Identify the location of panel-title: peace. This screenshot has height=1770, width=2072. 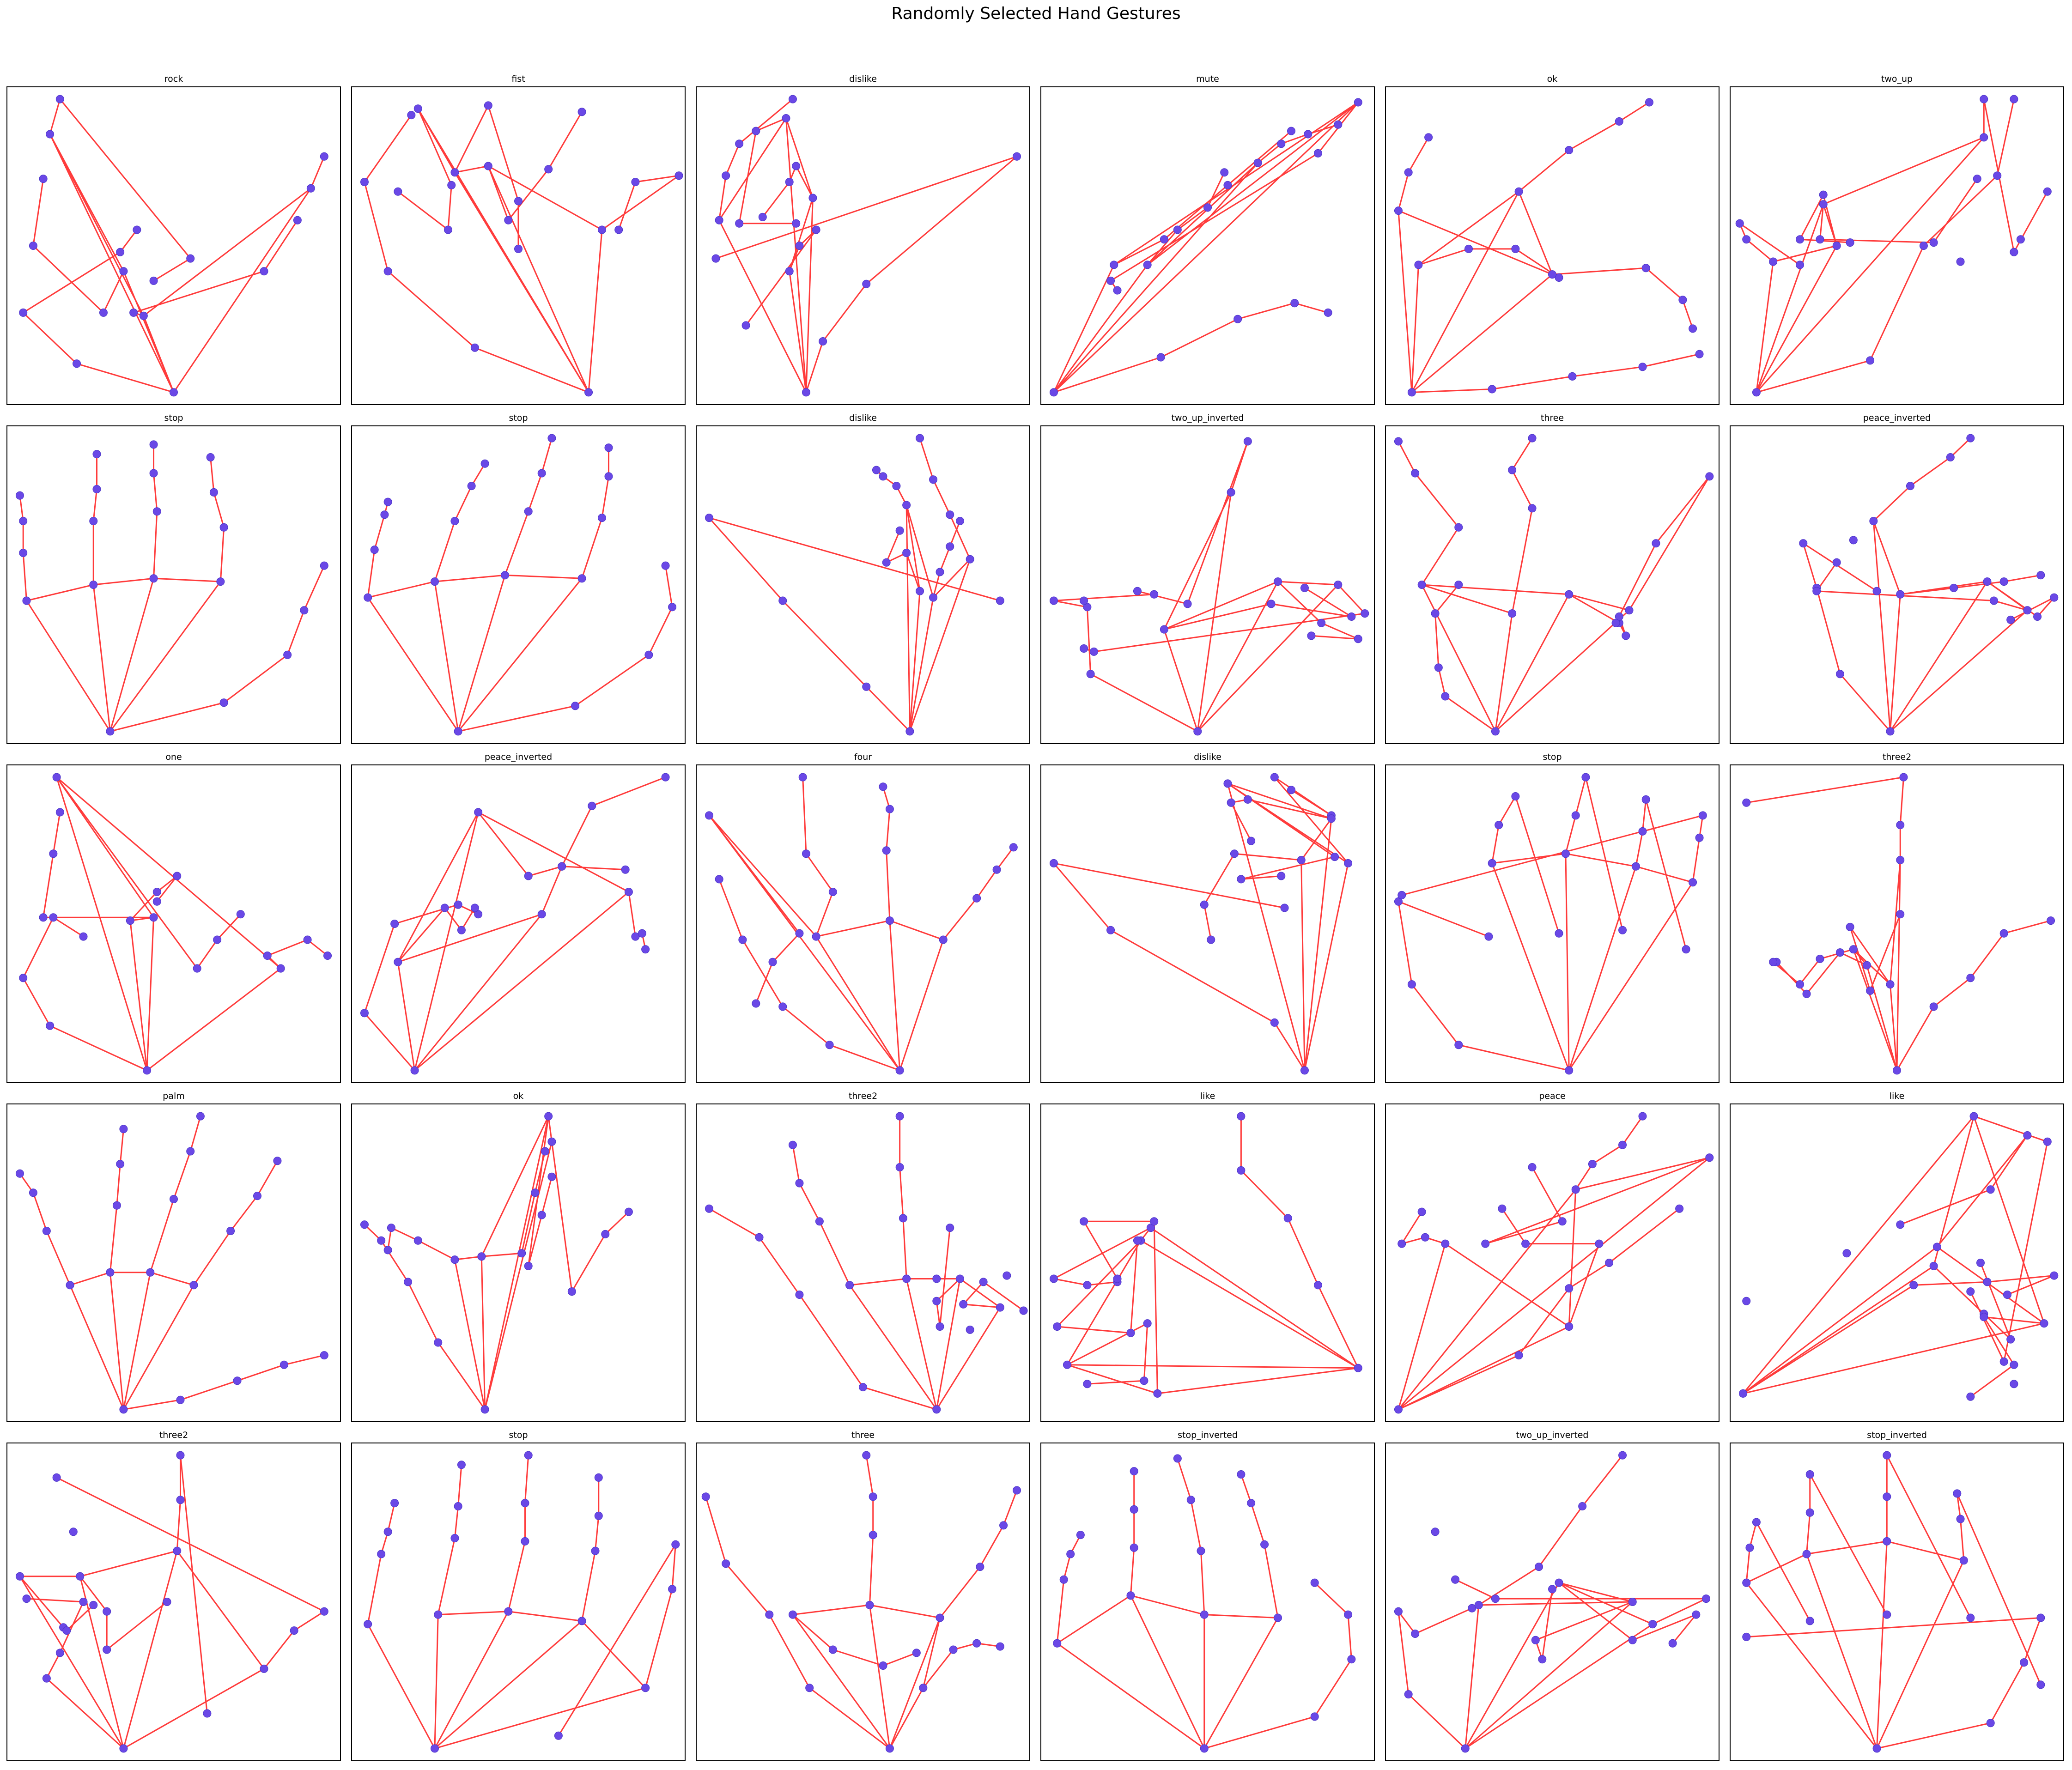
(1552, 1096).